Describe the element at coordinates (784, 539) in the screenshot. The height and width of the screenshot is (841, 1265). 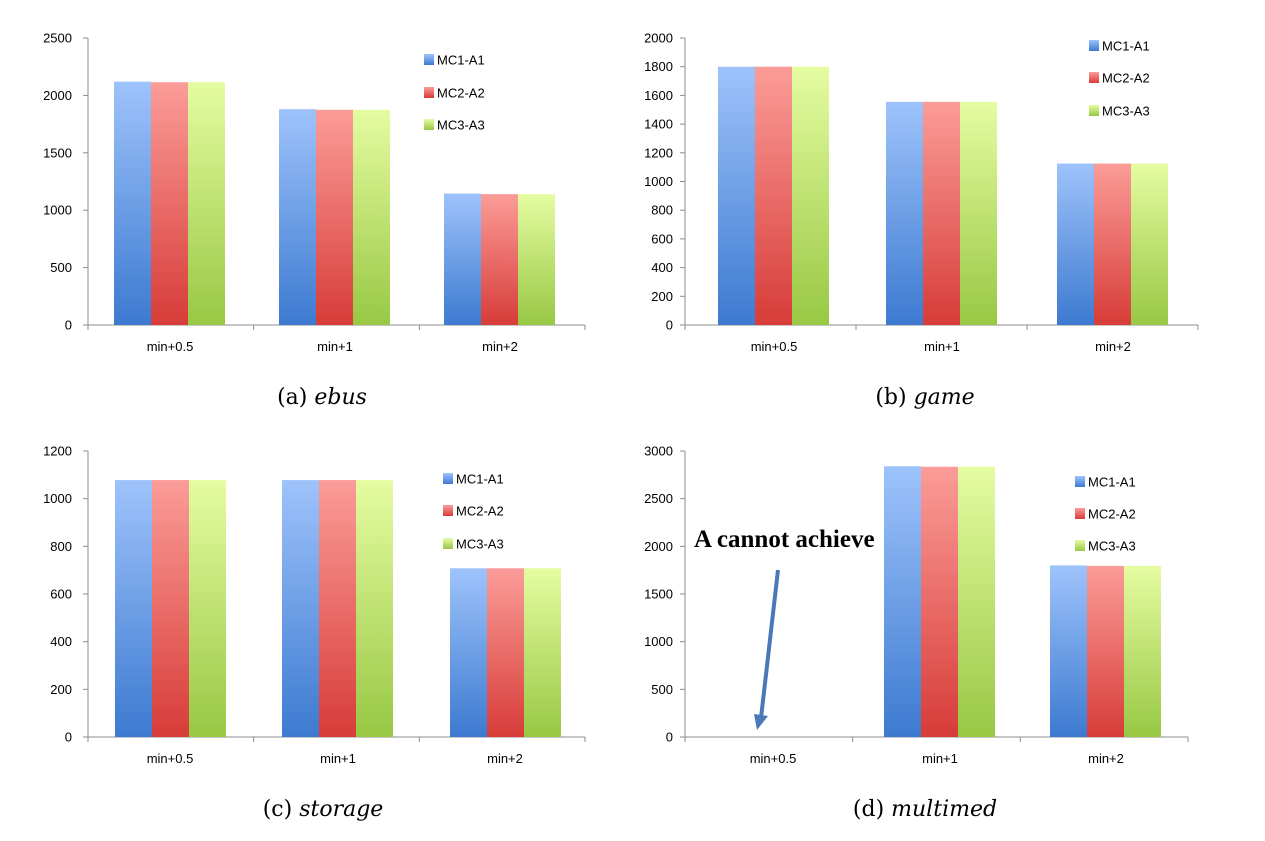
I see `annotation-a-cannot-achieve: A cannot achieve` at that location.